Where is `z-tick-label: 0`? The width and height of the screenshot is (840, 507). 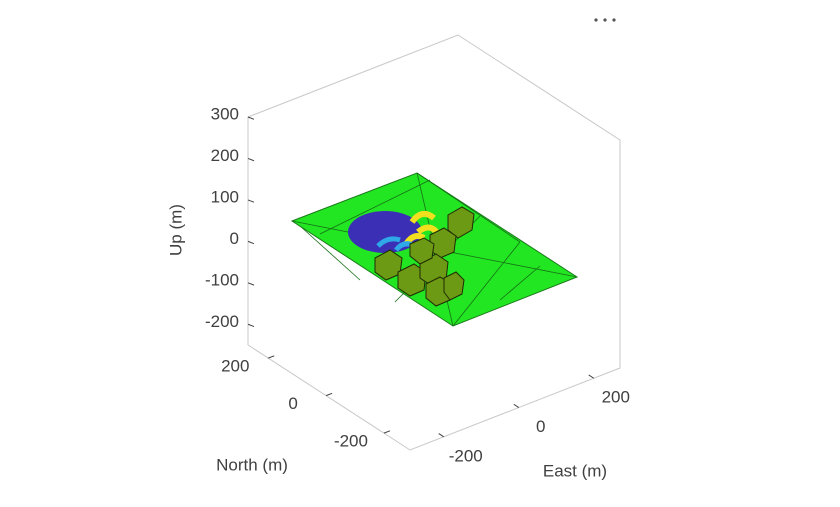
z-tick-label: 0 is located at coordinates (234, 238).